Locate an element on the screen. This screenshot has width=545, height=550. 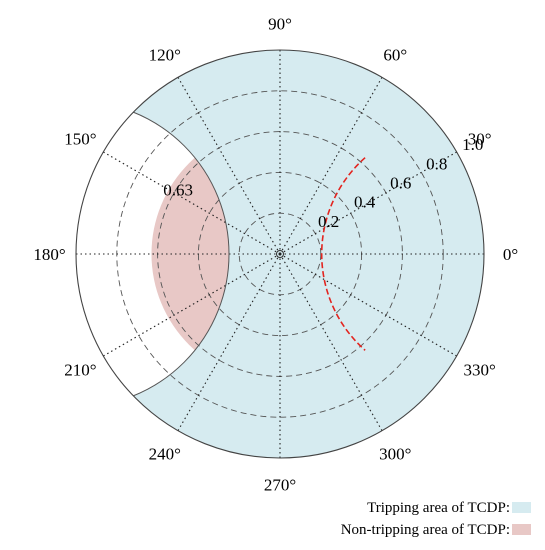
angular-tick-label: 240° is located at coordinates (165, 454).